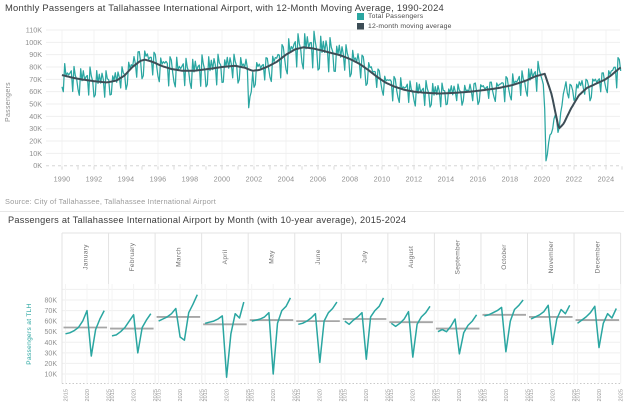  Describe the element at coordinates (510, 179) in the screenshot. I see `svg-text: 2018` at that location.